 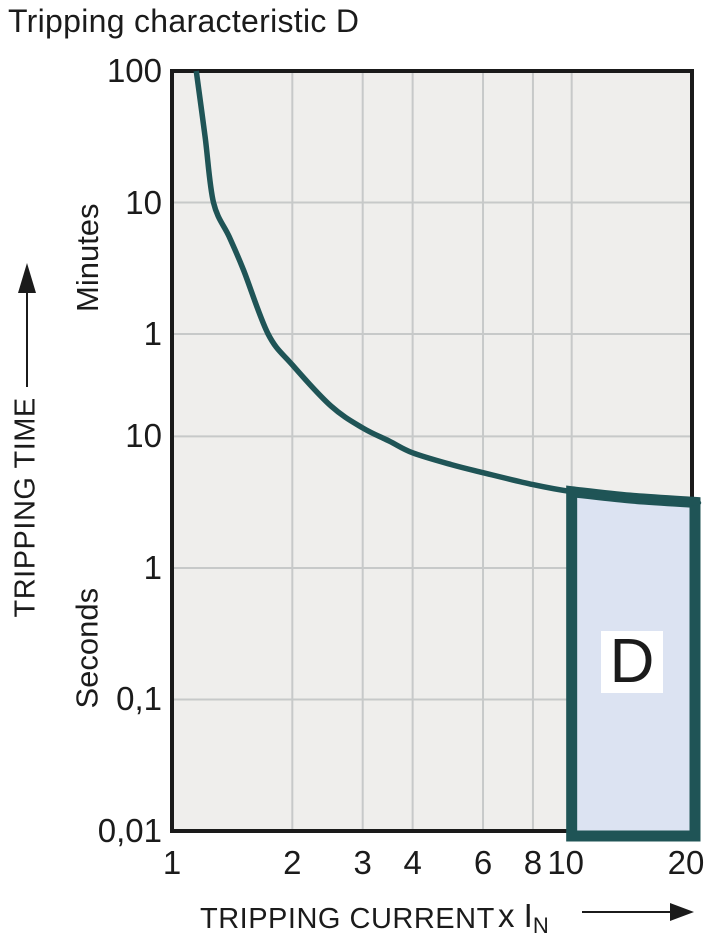 I want to click on y-tick-label: 0,1, so click(x=139, y=699).